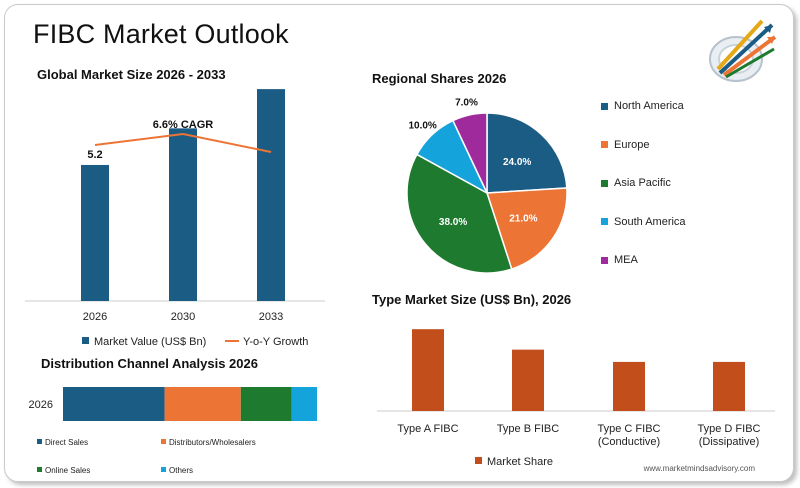  What do you see at coordinates (271, 195) in the screenshot?
I see `market-bar-2033` at bounding box center [271, 195].